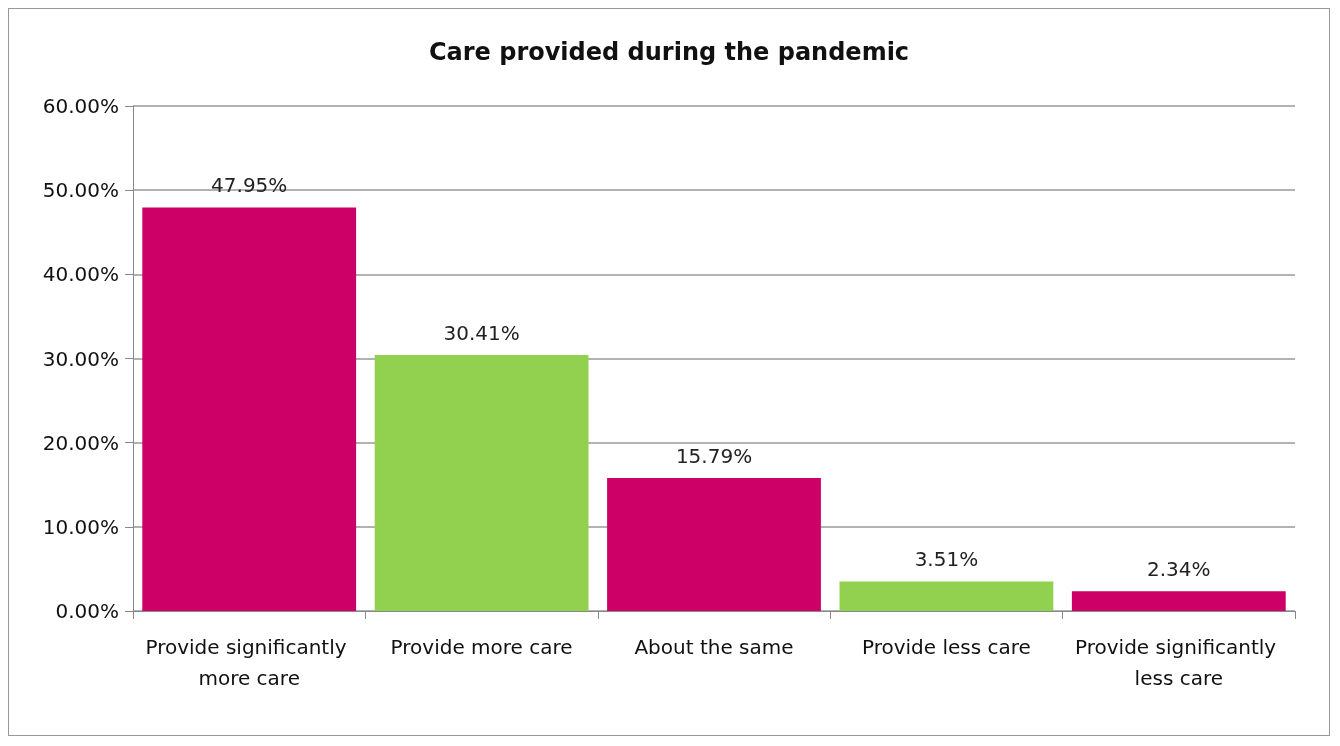 The height and width of the screenshot is (746, 1340). Describe the element at coordinates (946, 646) in the screenshot. I see `x-tick-label: Provide less care` at that location.